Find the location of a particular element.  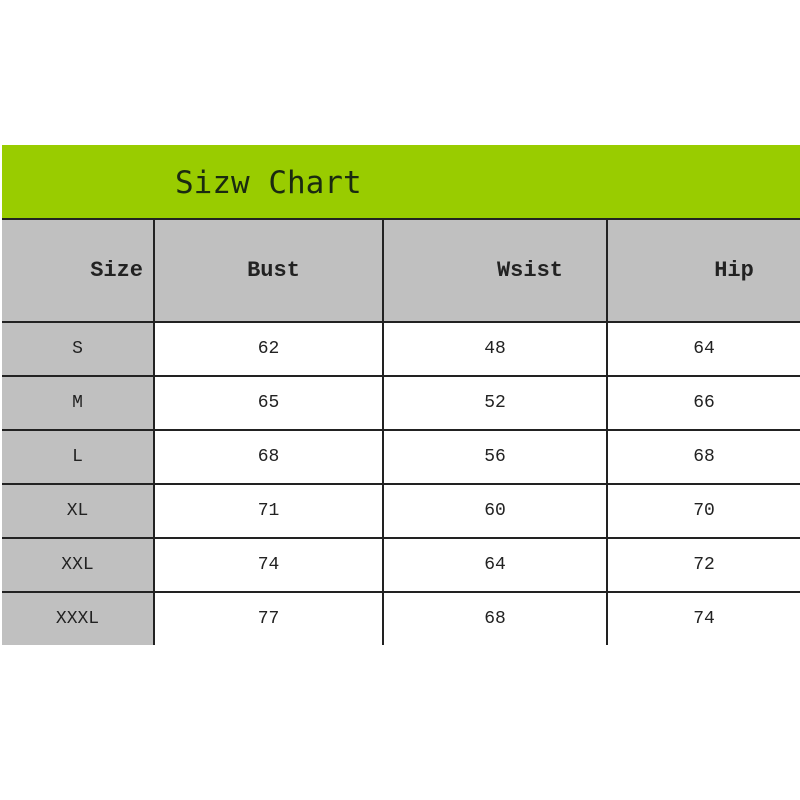

cell-hip: 68 is located at coordinates (703, 457).